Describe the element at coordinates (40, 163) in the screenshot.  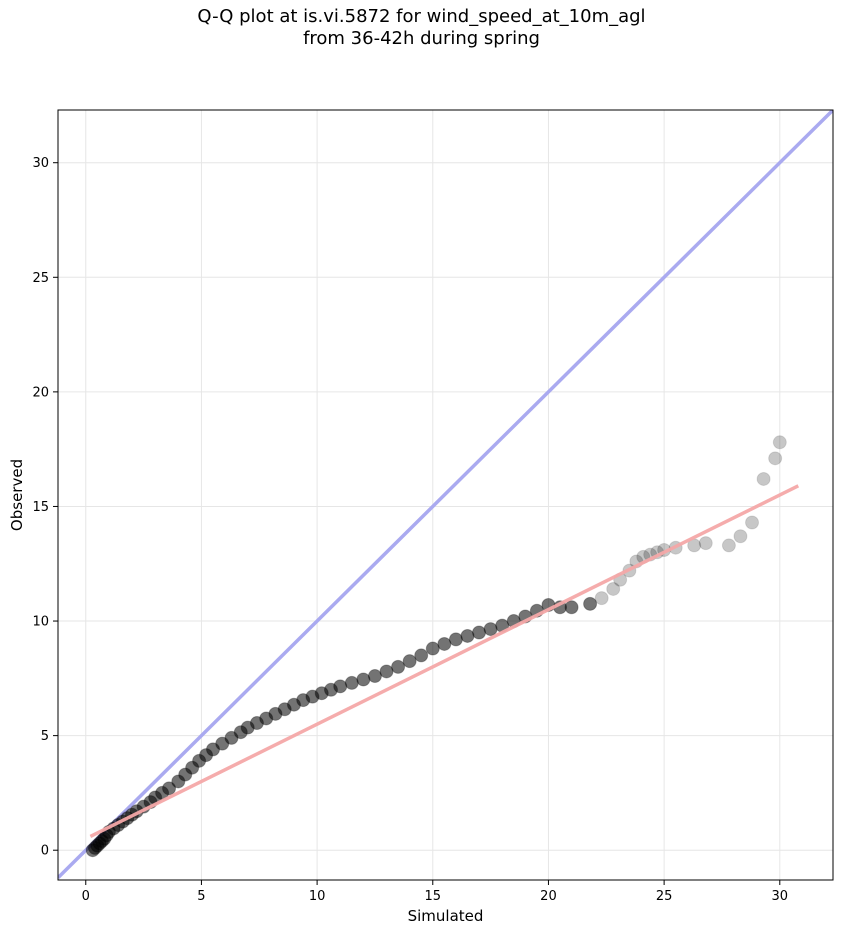
I see `y-tick-label: 30` at that location.